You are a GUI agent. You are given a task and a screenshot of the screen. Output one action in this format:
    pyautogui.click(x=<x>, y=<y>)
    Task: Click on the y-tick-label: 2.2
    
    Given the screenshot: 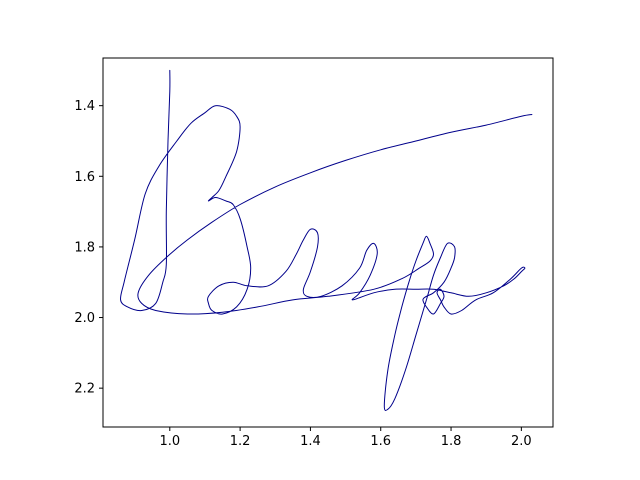 What is the action you would take?
    pyautogui.click(x=84, y=389)
    